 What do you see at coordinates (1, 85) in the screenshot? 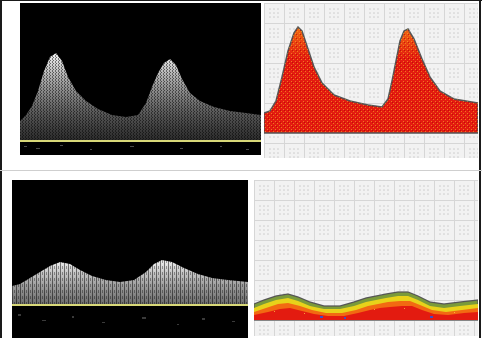
I see `frame-left-border` at bounding box center [1, 85].